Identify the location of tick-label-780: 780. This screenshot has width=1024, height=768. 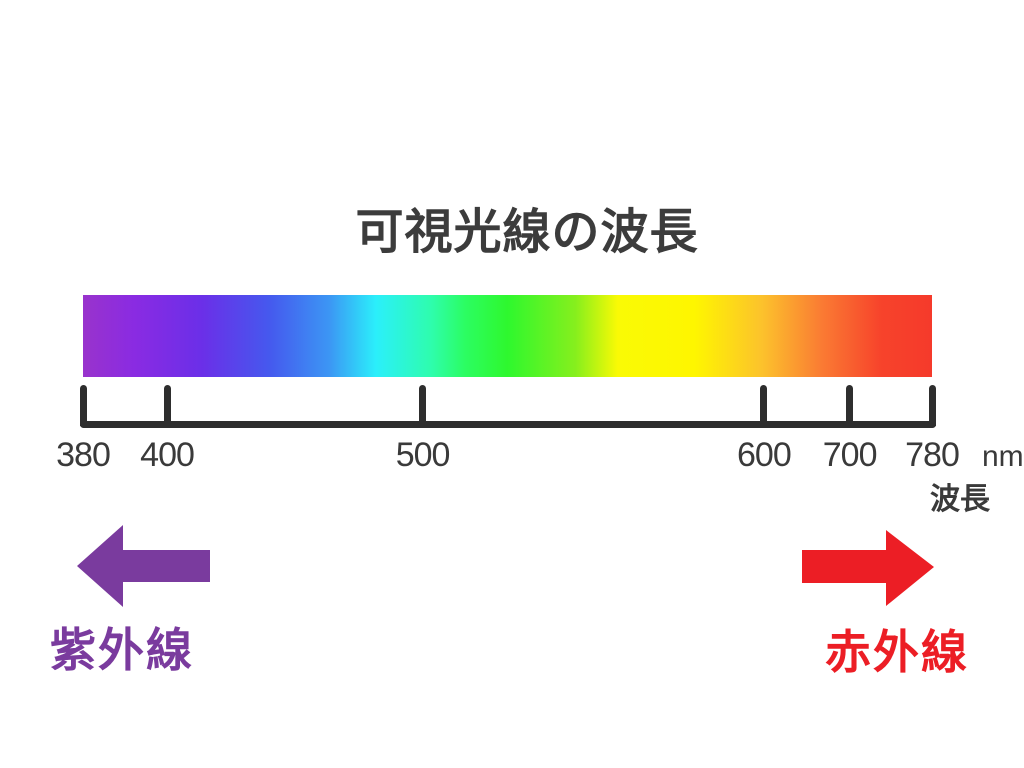
(932, 455).